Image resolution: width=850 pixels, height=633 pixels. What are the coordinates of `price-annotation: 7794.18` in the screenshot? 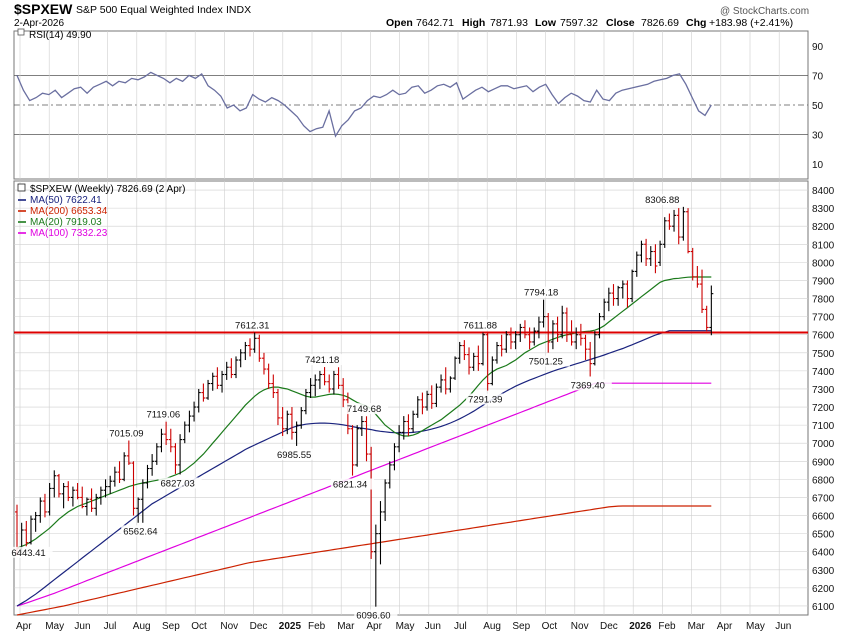 It's located at (543, 292).